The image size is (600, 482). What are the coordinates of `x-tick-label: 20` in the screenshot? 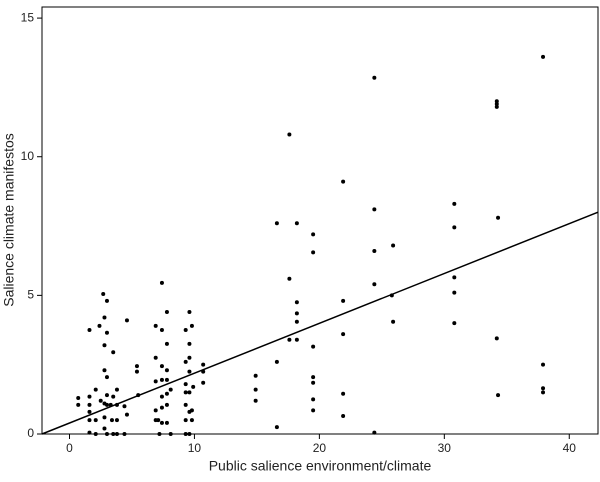 It's located at (320, 448).